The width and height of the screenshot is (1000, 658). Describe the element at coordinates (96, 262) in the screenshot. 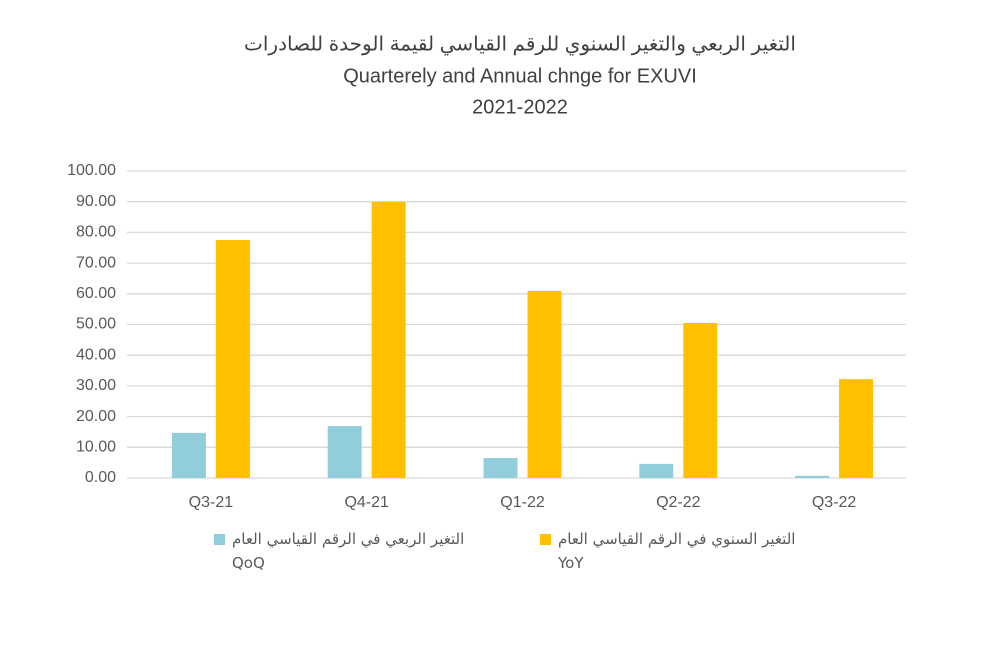

I see `y-tick-label: 70.00` at that location.